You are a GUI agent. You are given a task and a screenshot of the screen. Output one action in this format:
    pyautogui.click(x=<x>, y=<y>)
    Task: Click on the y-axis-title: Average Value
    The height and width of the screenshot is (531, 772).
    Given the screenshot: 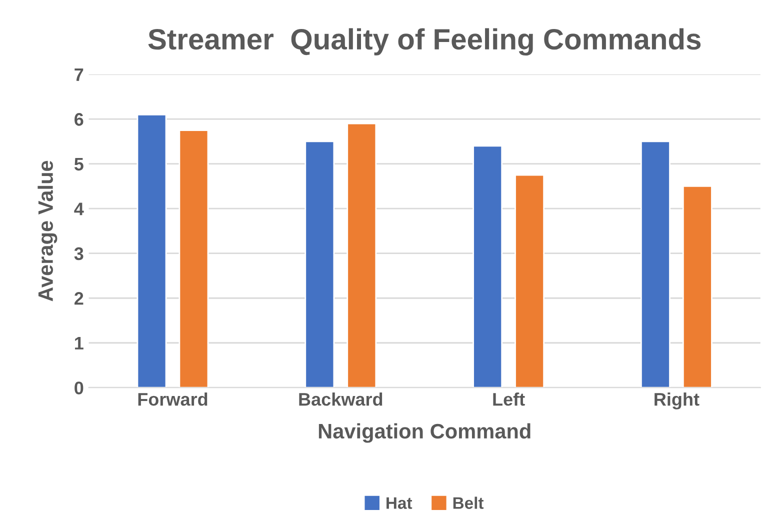 What is the action you would take?
    pyautogui.click(x=48, y=231)
    